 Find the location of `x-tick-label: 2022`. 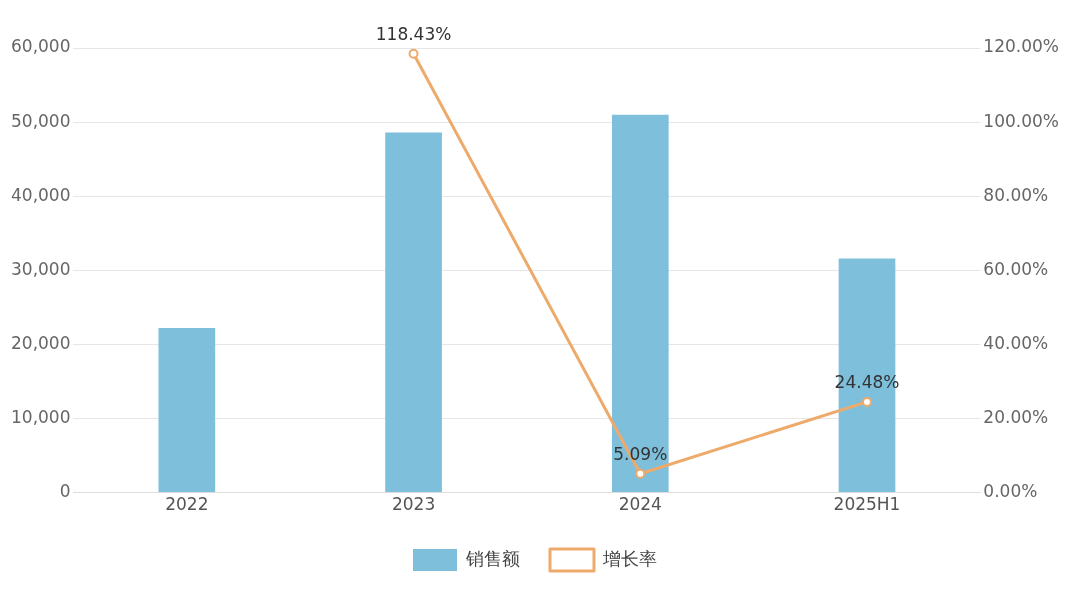

x-tick-label: 2022 is located at coordinates (187, 504).